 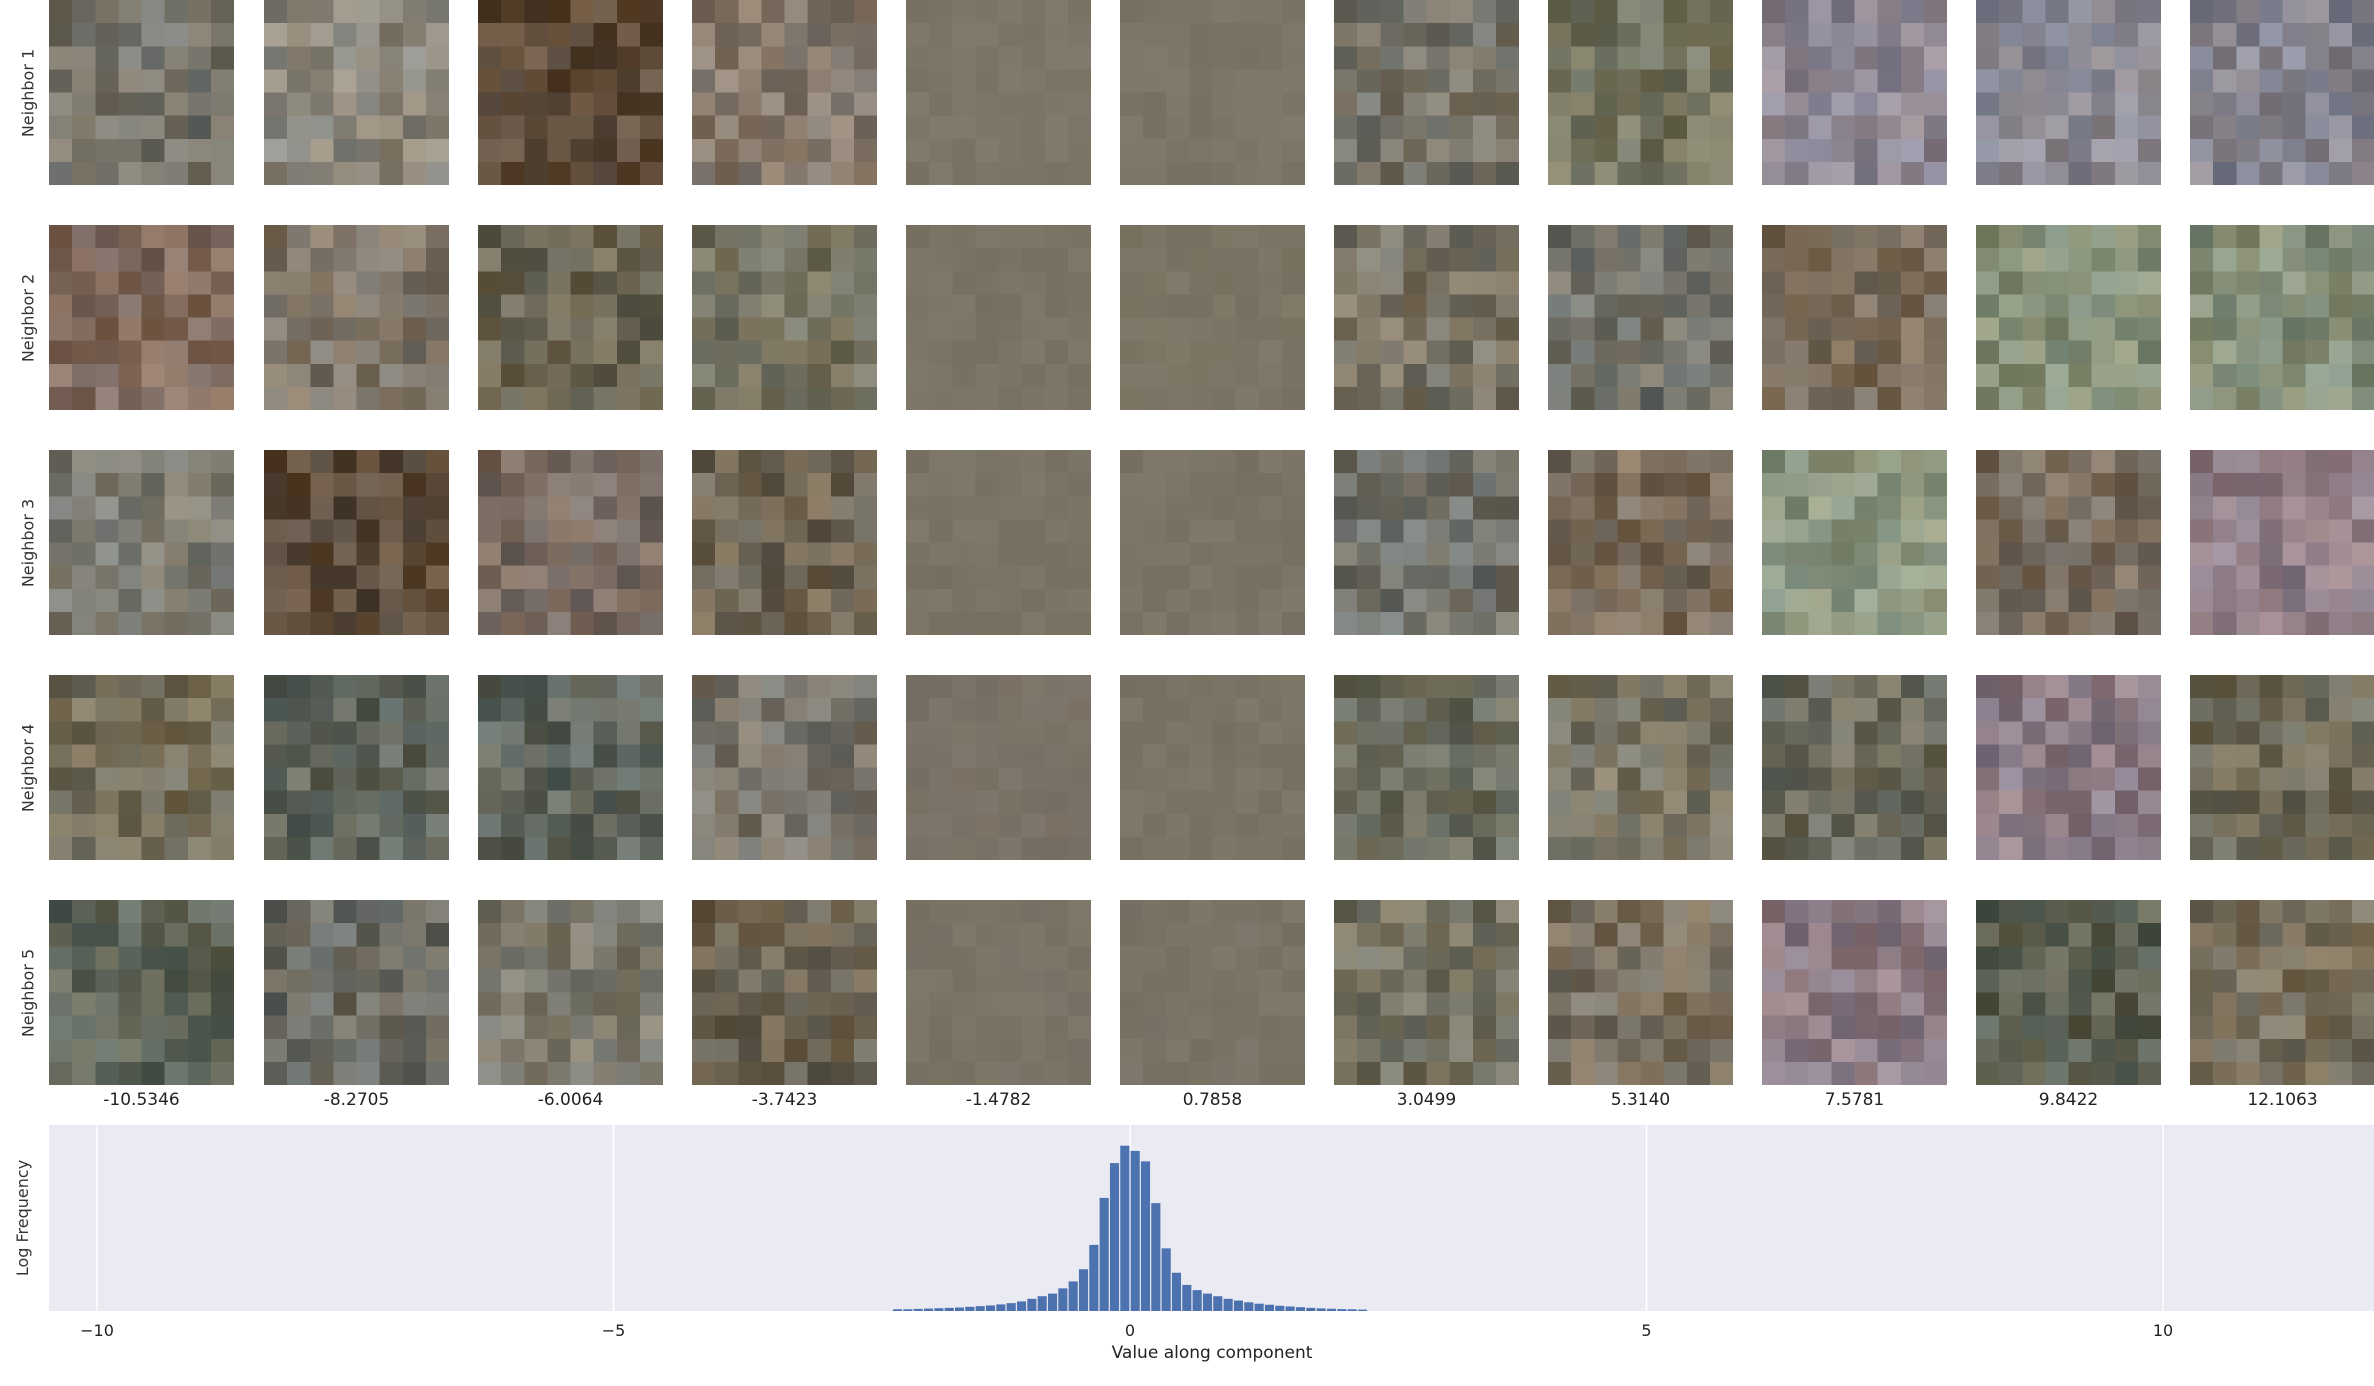 What do you see at coordinates (28, 542) in the screenshot?
I see `row-label-text: Neighbor 3` at bounding box center [28, 542].